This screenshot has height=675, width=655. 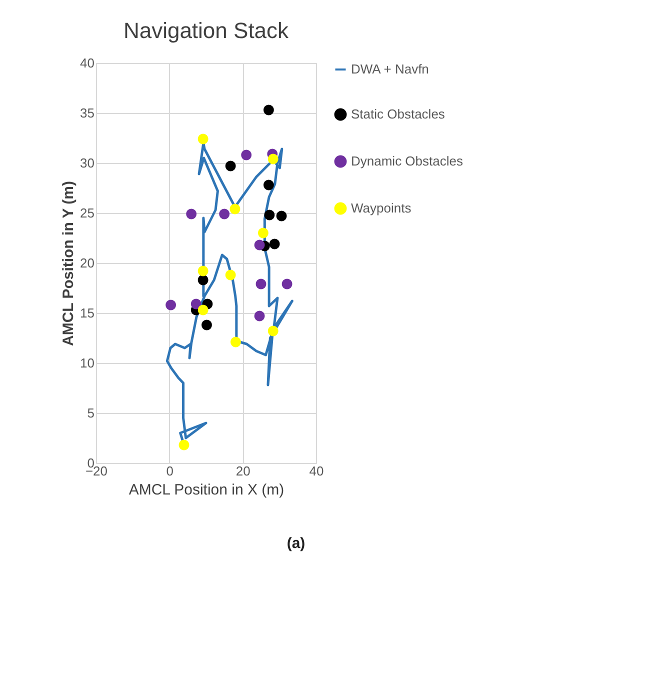 What do you see at coordinates (407, 161) in the screenshot?
I see `legend-label: Dynamic Obstacles` at bounding box center [407, 161].